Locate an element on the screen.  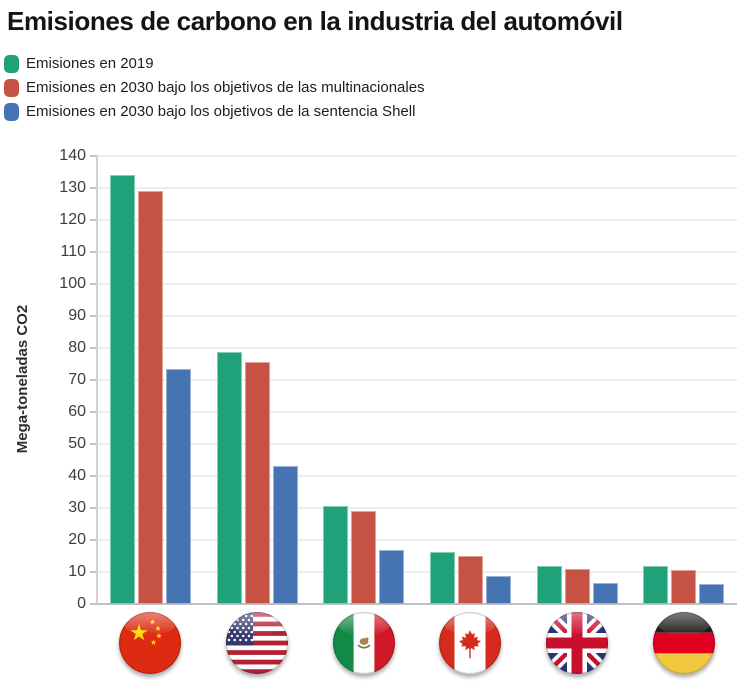
usa-flag-icon is located at coordinates (257, 643).